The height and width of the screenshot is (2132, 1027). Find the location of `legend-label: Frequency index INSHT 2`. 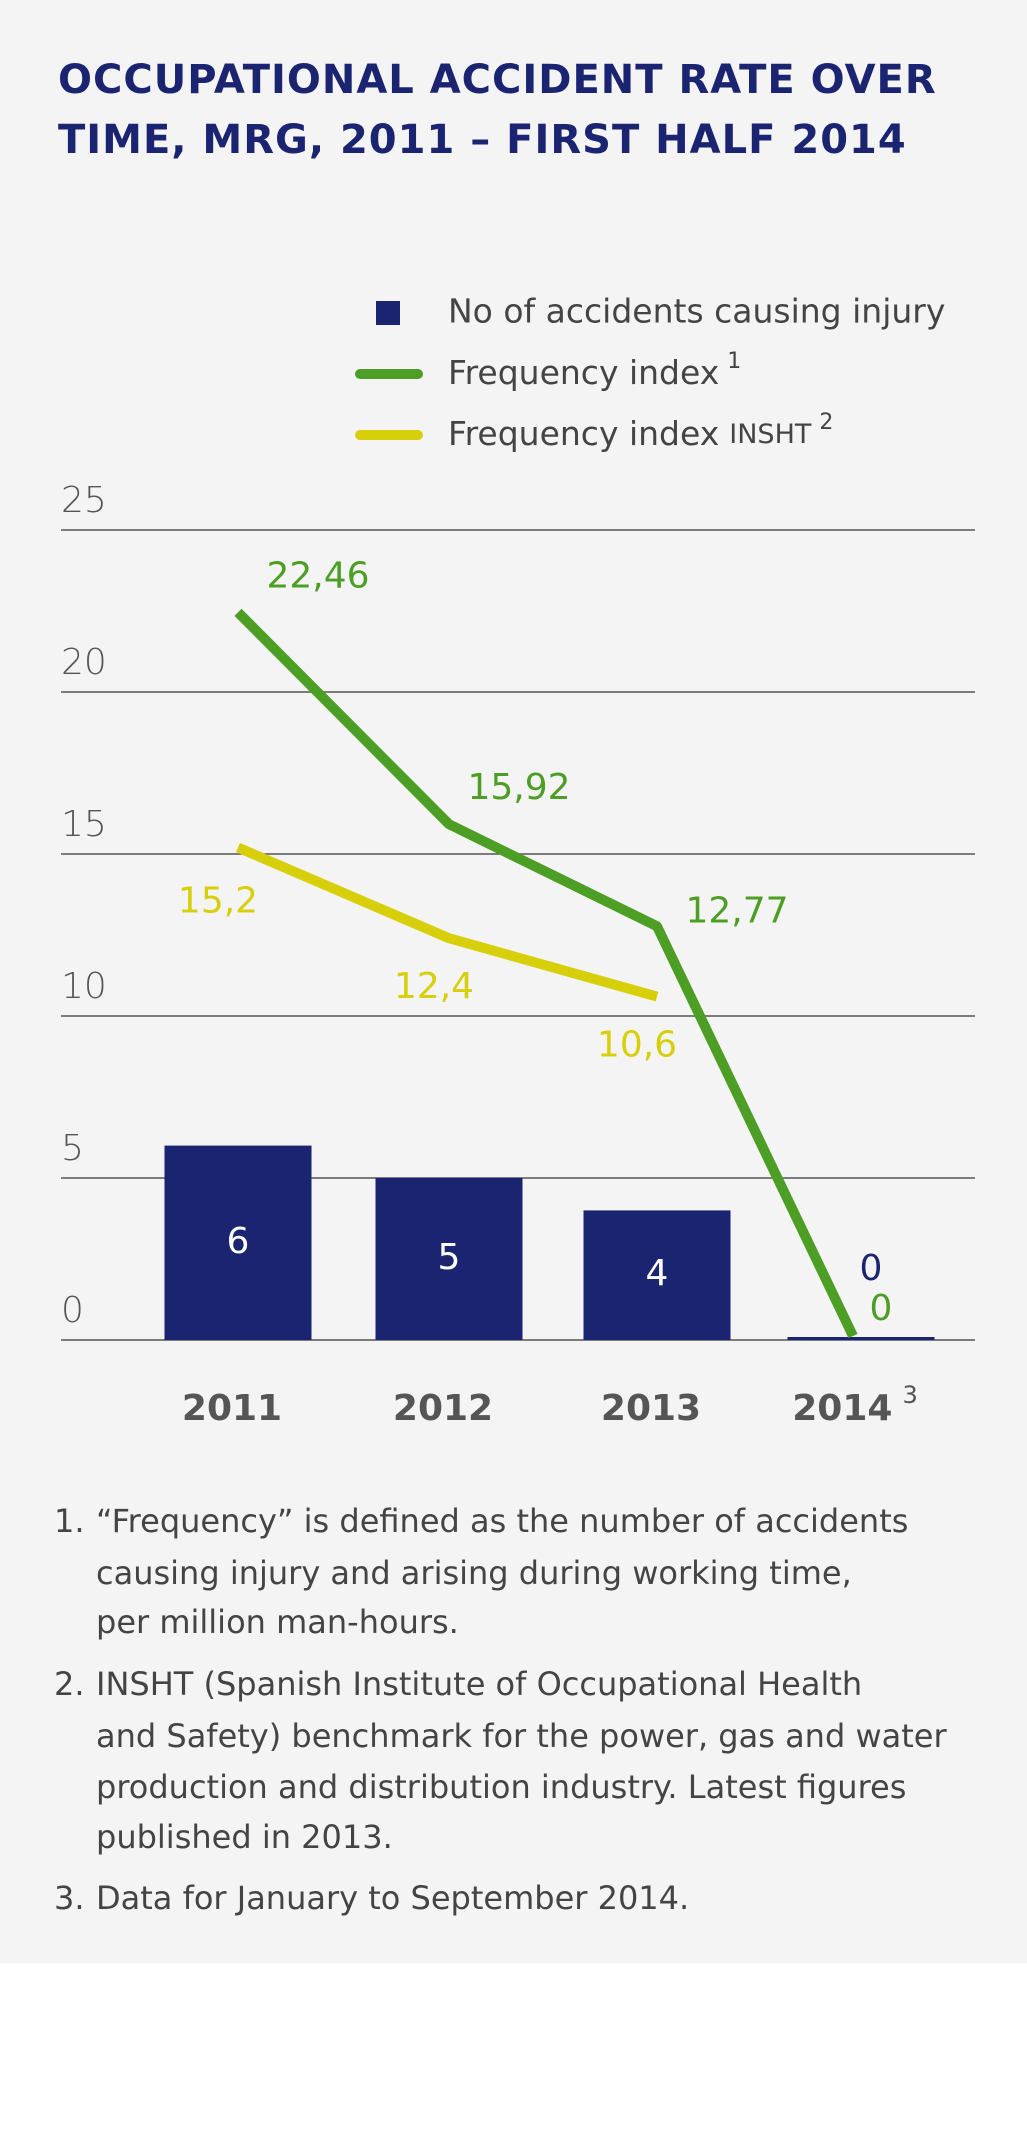

legend-label: Frequency index INSHT 2 is located at coordinates (640, 431).